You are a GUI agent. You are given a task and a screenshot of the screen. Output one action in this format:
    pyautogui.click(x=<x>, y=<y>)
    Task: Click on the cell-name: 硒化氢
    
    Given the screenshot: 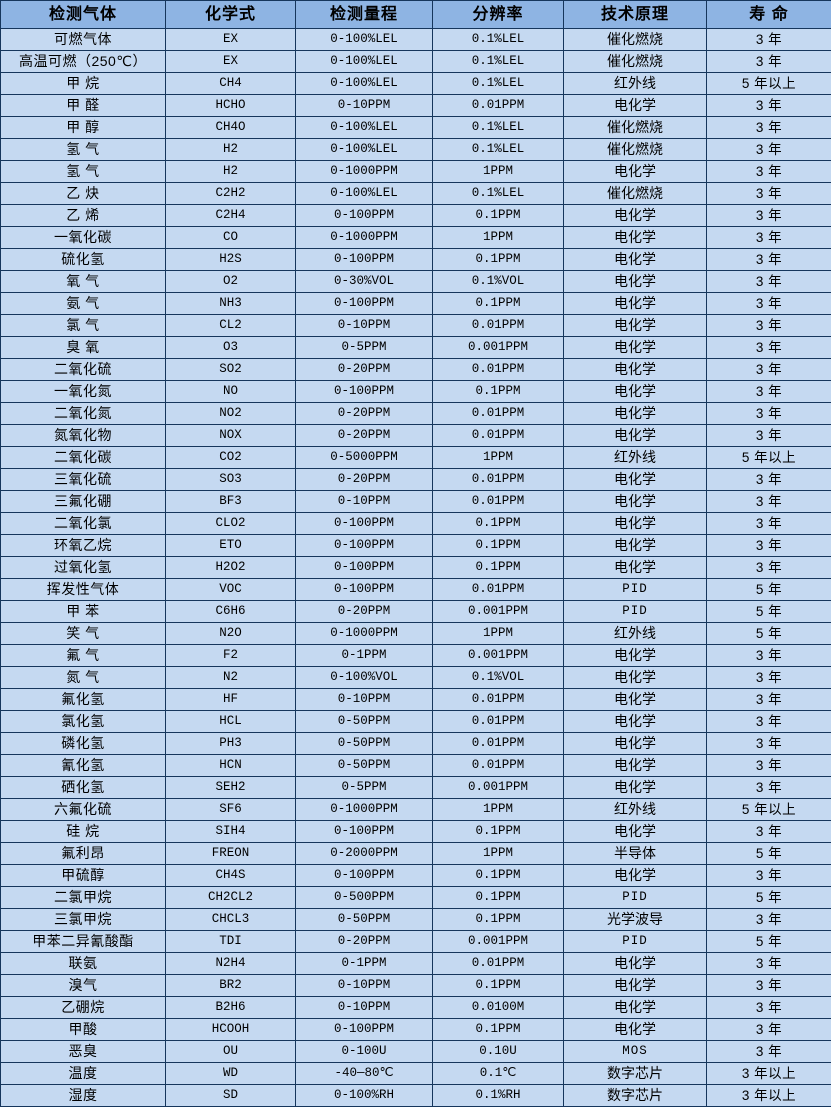 What is the action you would take?
    pyautogui.click(x=83, y=788)
    